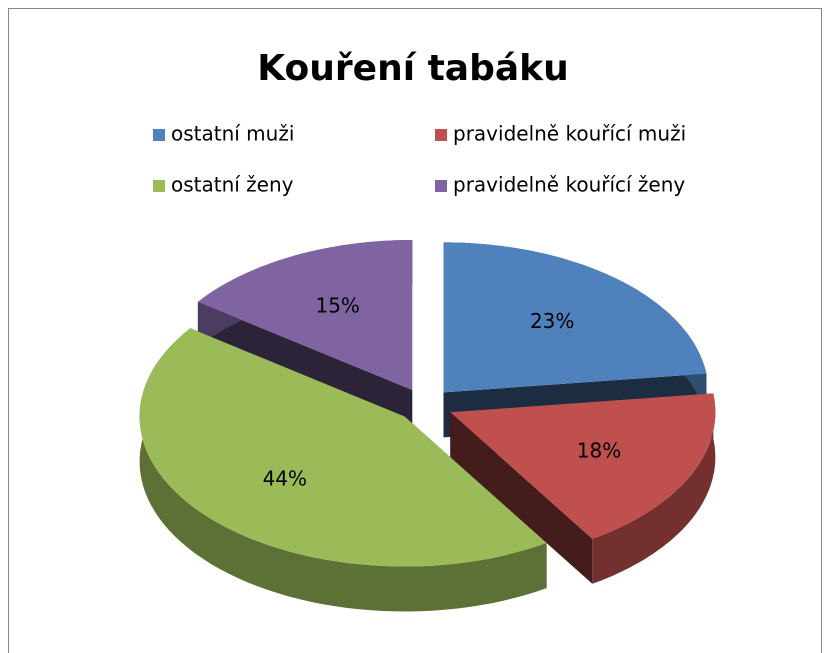  I want to click on data-label: 15%, so click(337, 306).